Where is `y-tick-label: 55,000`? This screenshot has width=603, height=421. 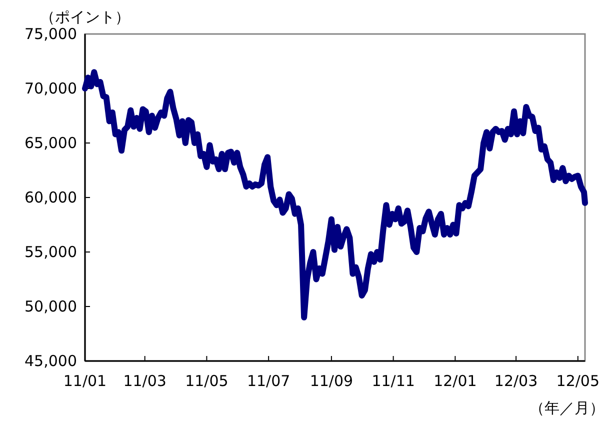 y-tick-label: 55,000 is located at coordinates (50, 252).